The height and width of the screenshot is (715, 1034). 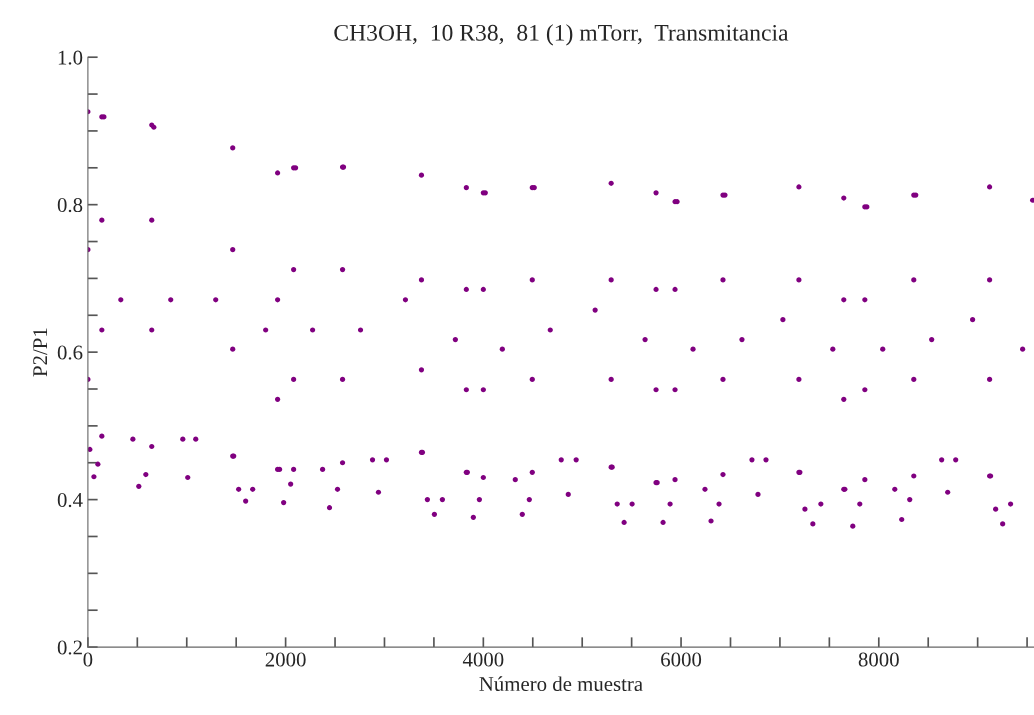 What do you see at coordinates (561, 35) in the screenshot?
I see `chart-title: CH3OH, 10 R38, 81 (1) mTorr, Transmitancia` at bounding box center [561, 35].